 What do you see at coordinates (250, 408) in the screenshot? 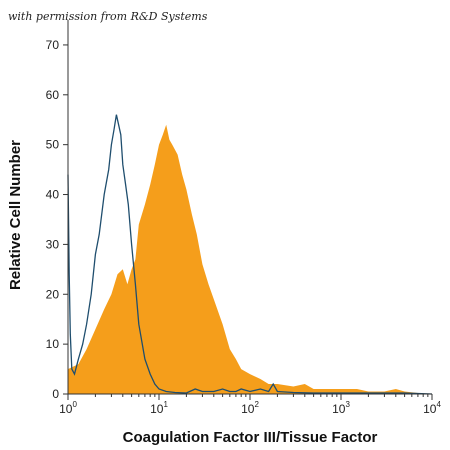
I see `x-tick-label: 10²` at bounding box center [250, 408].